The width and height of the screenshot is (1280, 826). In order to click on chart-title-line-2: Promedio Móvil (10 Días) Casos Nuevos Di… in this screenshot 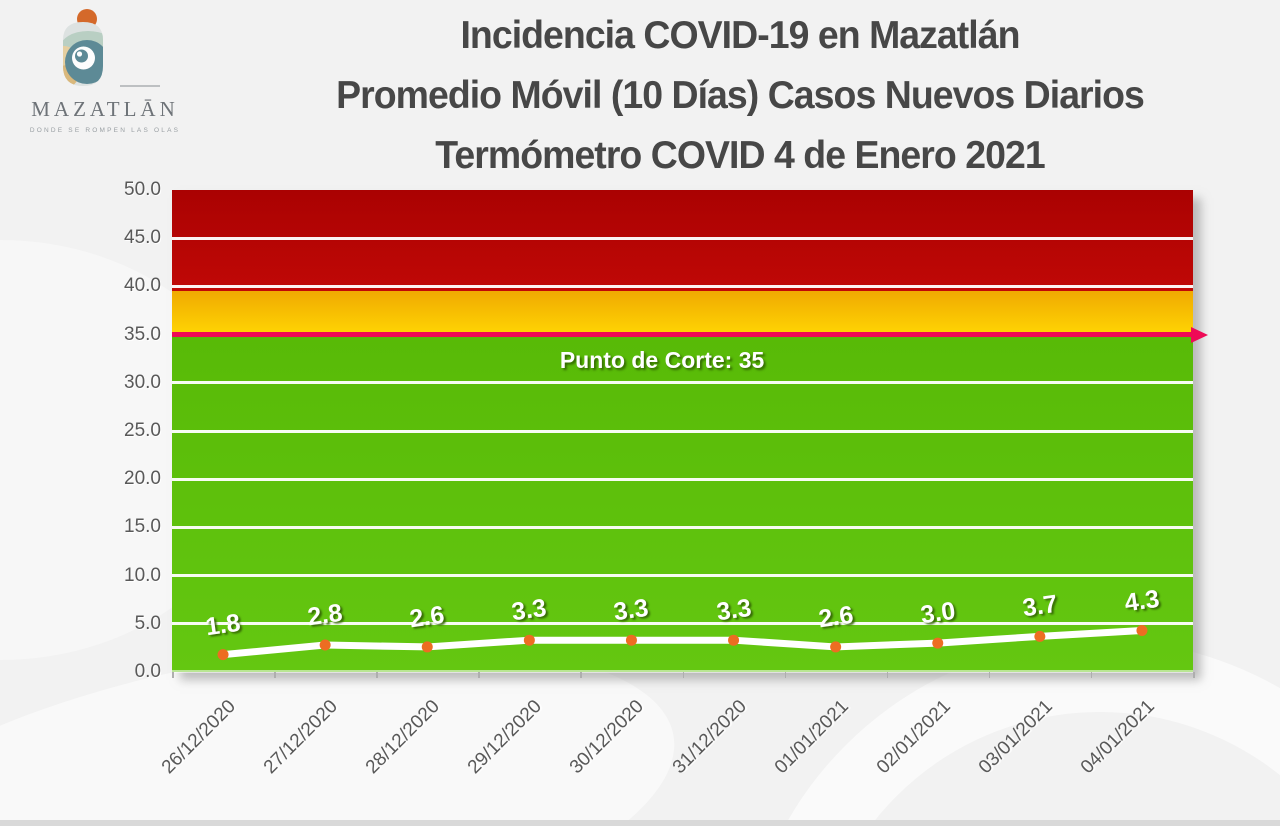, I will do `click(740, 95)`.